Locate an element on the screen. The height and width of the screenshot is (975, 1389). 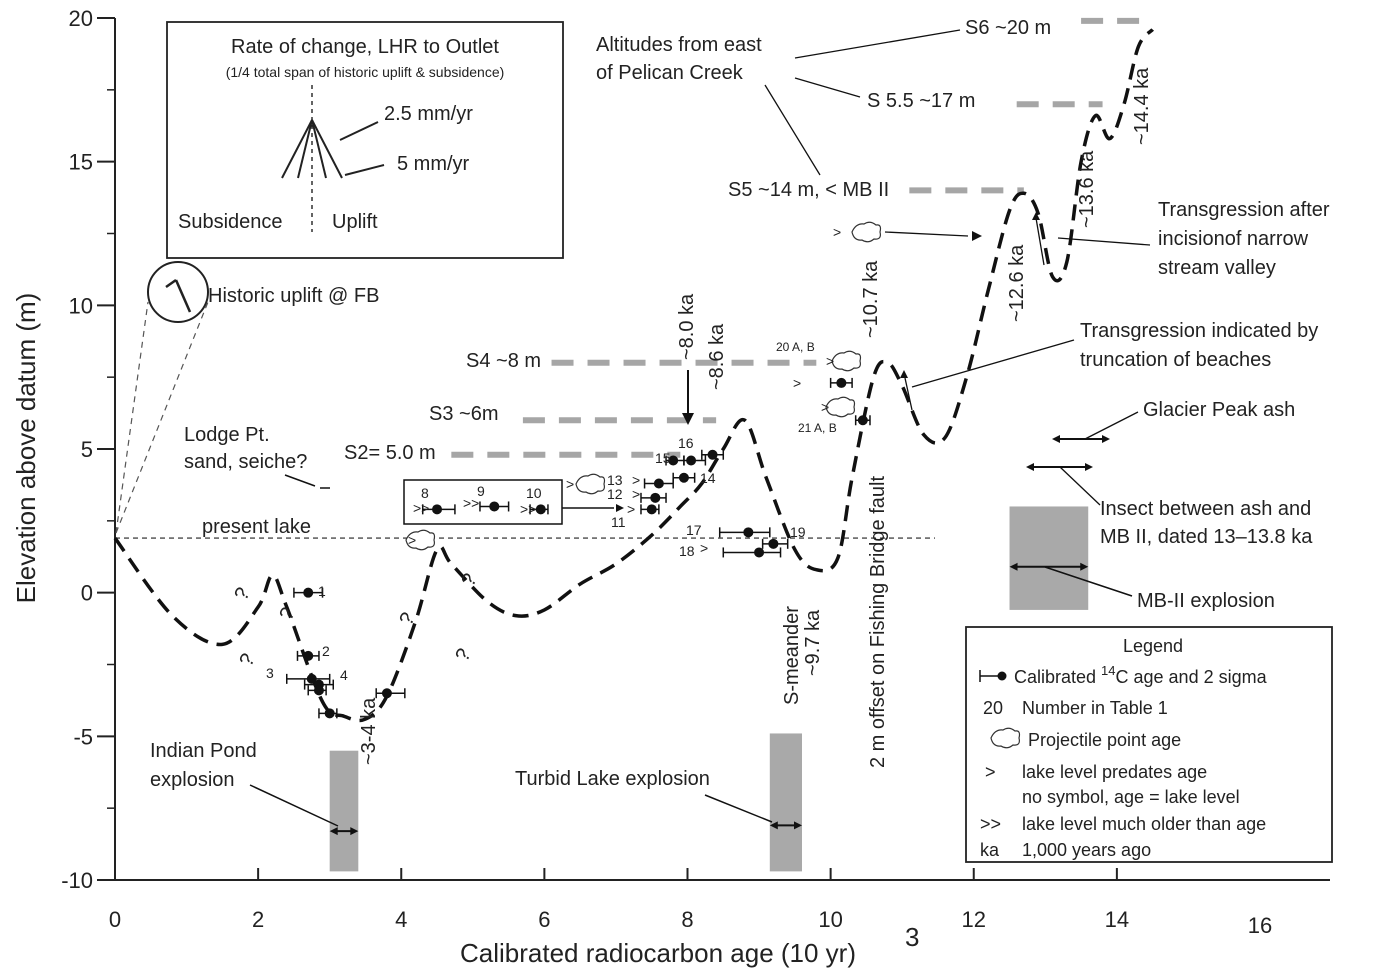
rate-box-rate1: 2.5 mm/yr is located at coordinates (428, 114).